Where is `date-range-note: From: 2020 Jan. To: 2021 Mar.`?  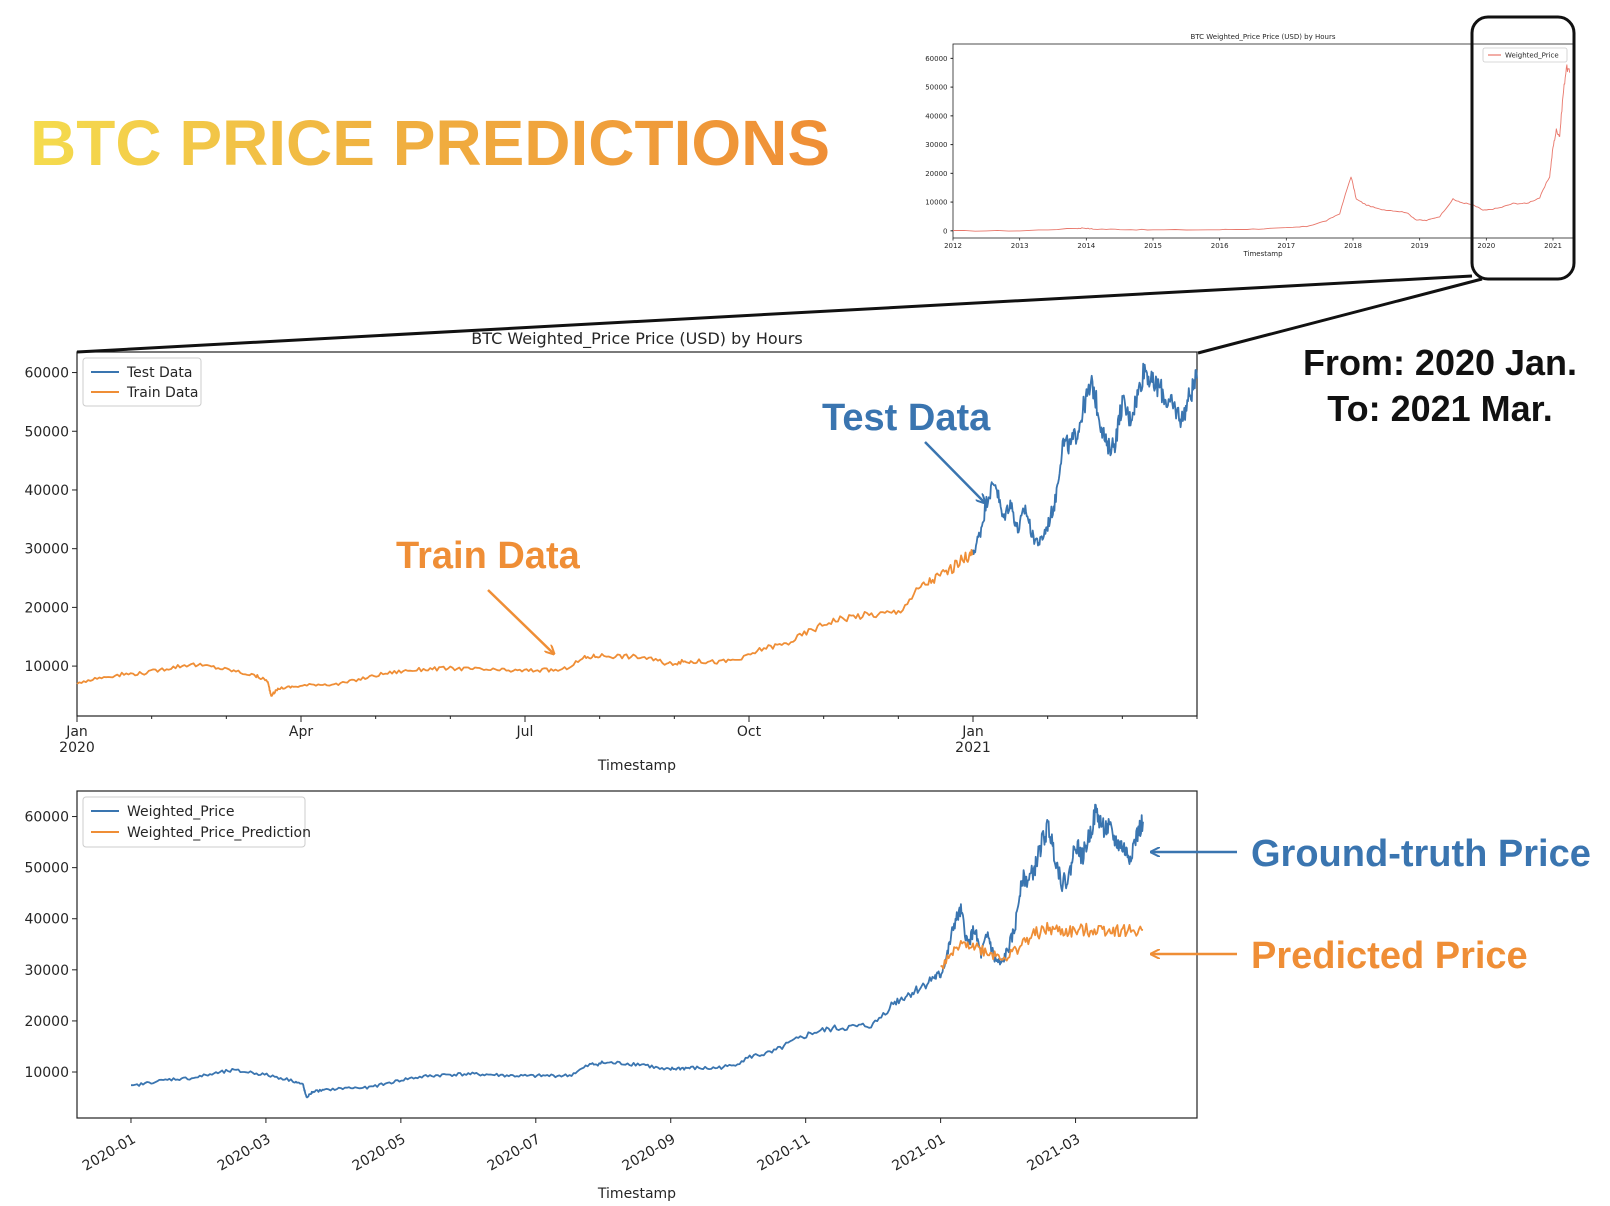 date-range-note: From: 2020 Jan. To: 2021 Mar. is located at coordinates (1440, 386).